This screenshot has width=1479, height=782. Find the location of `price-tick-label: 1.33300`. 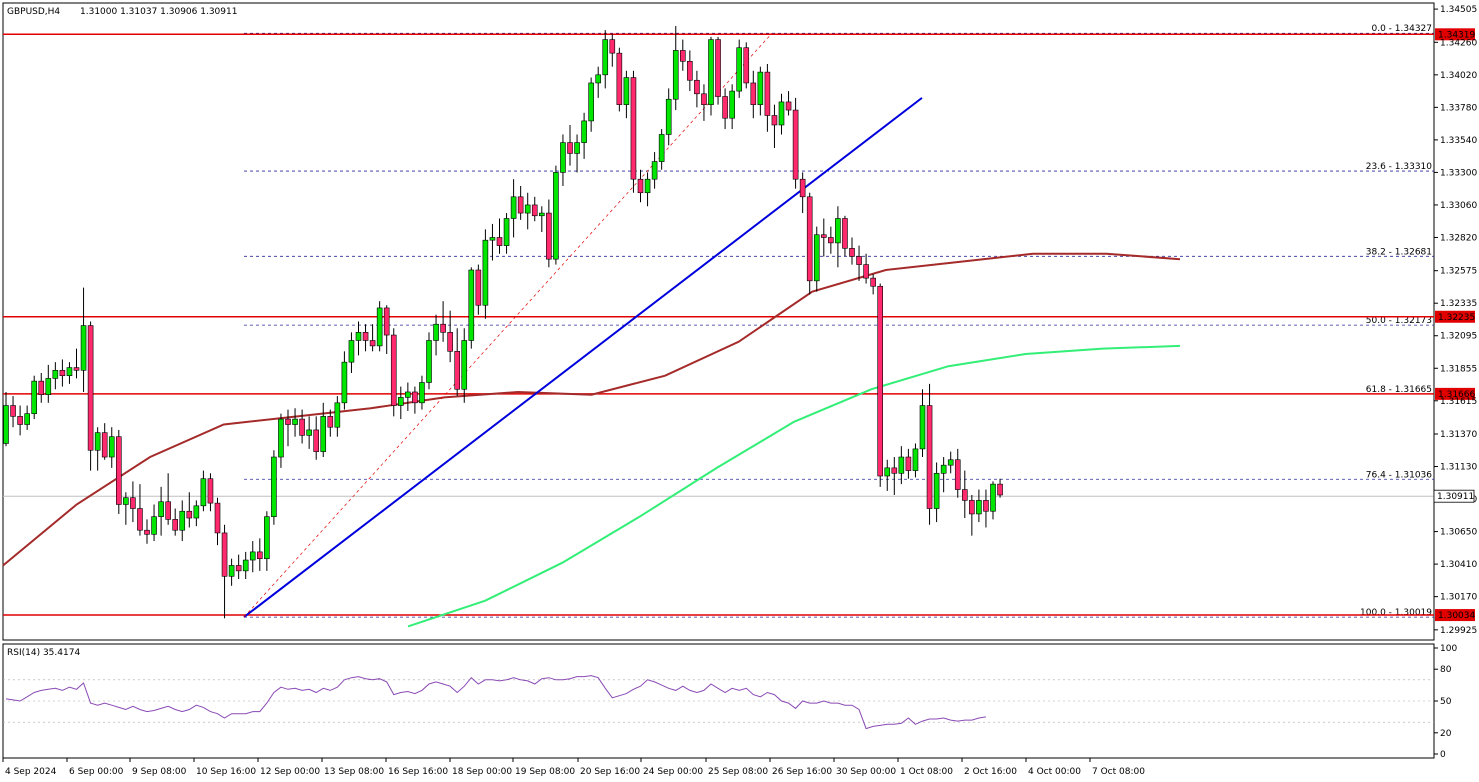

price-tick-label: 1.33300 is located at coordinates (1458, 173).